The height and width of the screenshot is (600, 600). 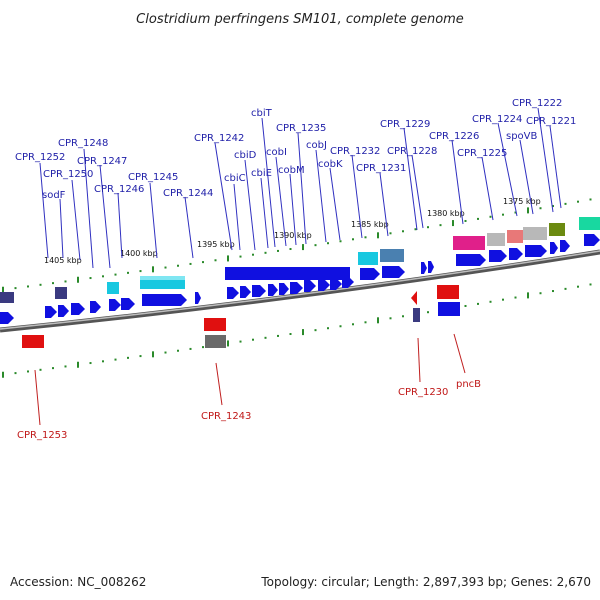 What do you see at coordinates (537, 103) in the screenshot?
I see `gene-label: CPR_1222` at bounding box center [537, 103].